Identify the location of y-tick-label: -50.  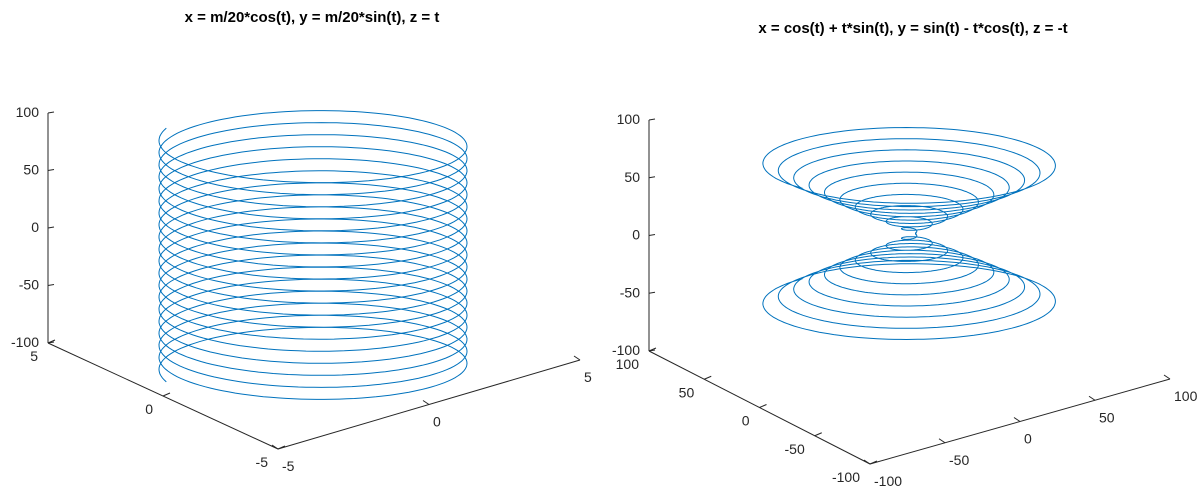
(959, 460).